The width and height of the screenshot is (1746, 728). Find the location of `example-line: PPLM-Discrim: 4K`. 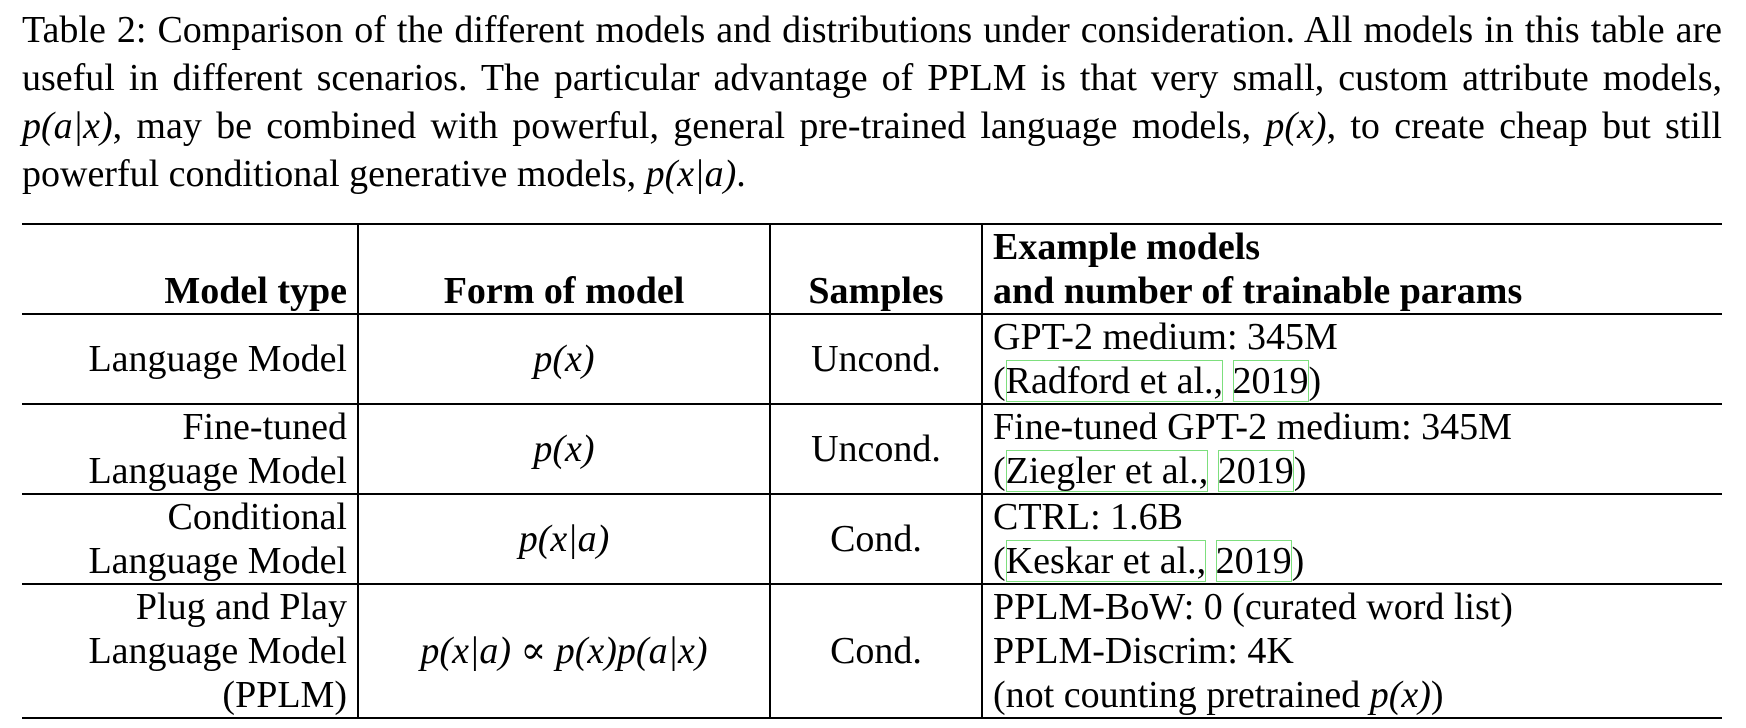

example-line: PPLM-Discrim: 4K is located at coordinates (1143, 651).